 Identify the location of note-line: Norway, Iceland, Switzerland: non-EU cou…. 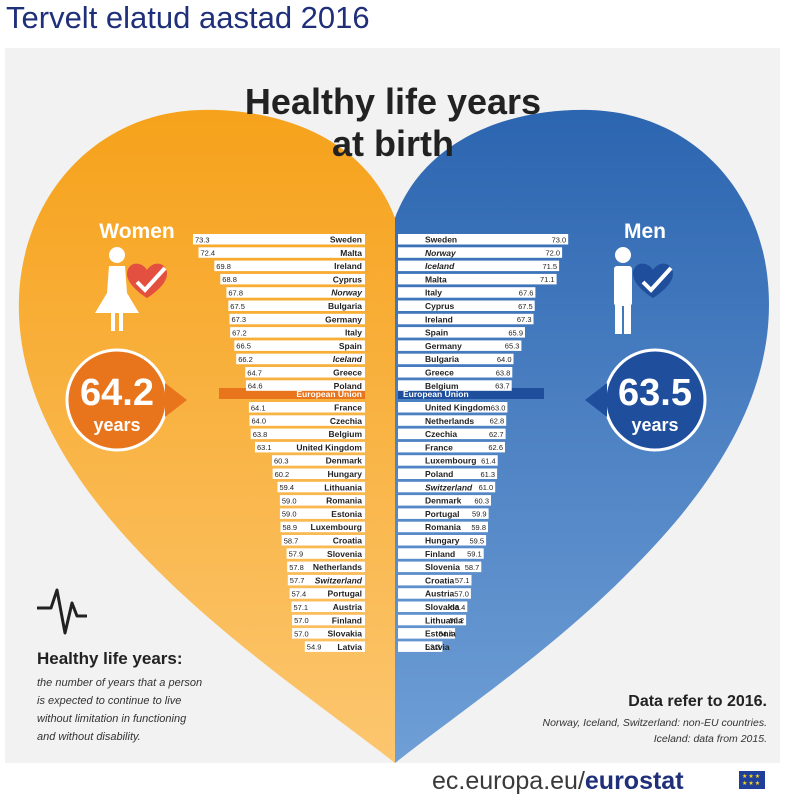
(655, 723).